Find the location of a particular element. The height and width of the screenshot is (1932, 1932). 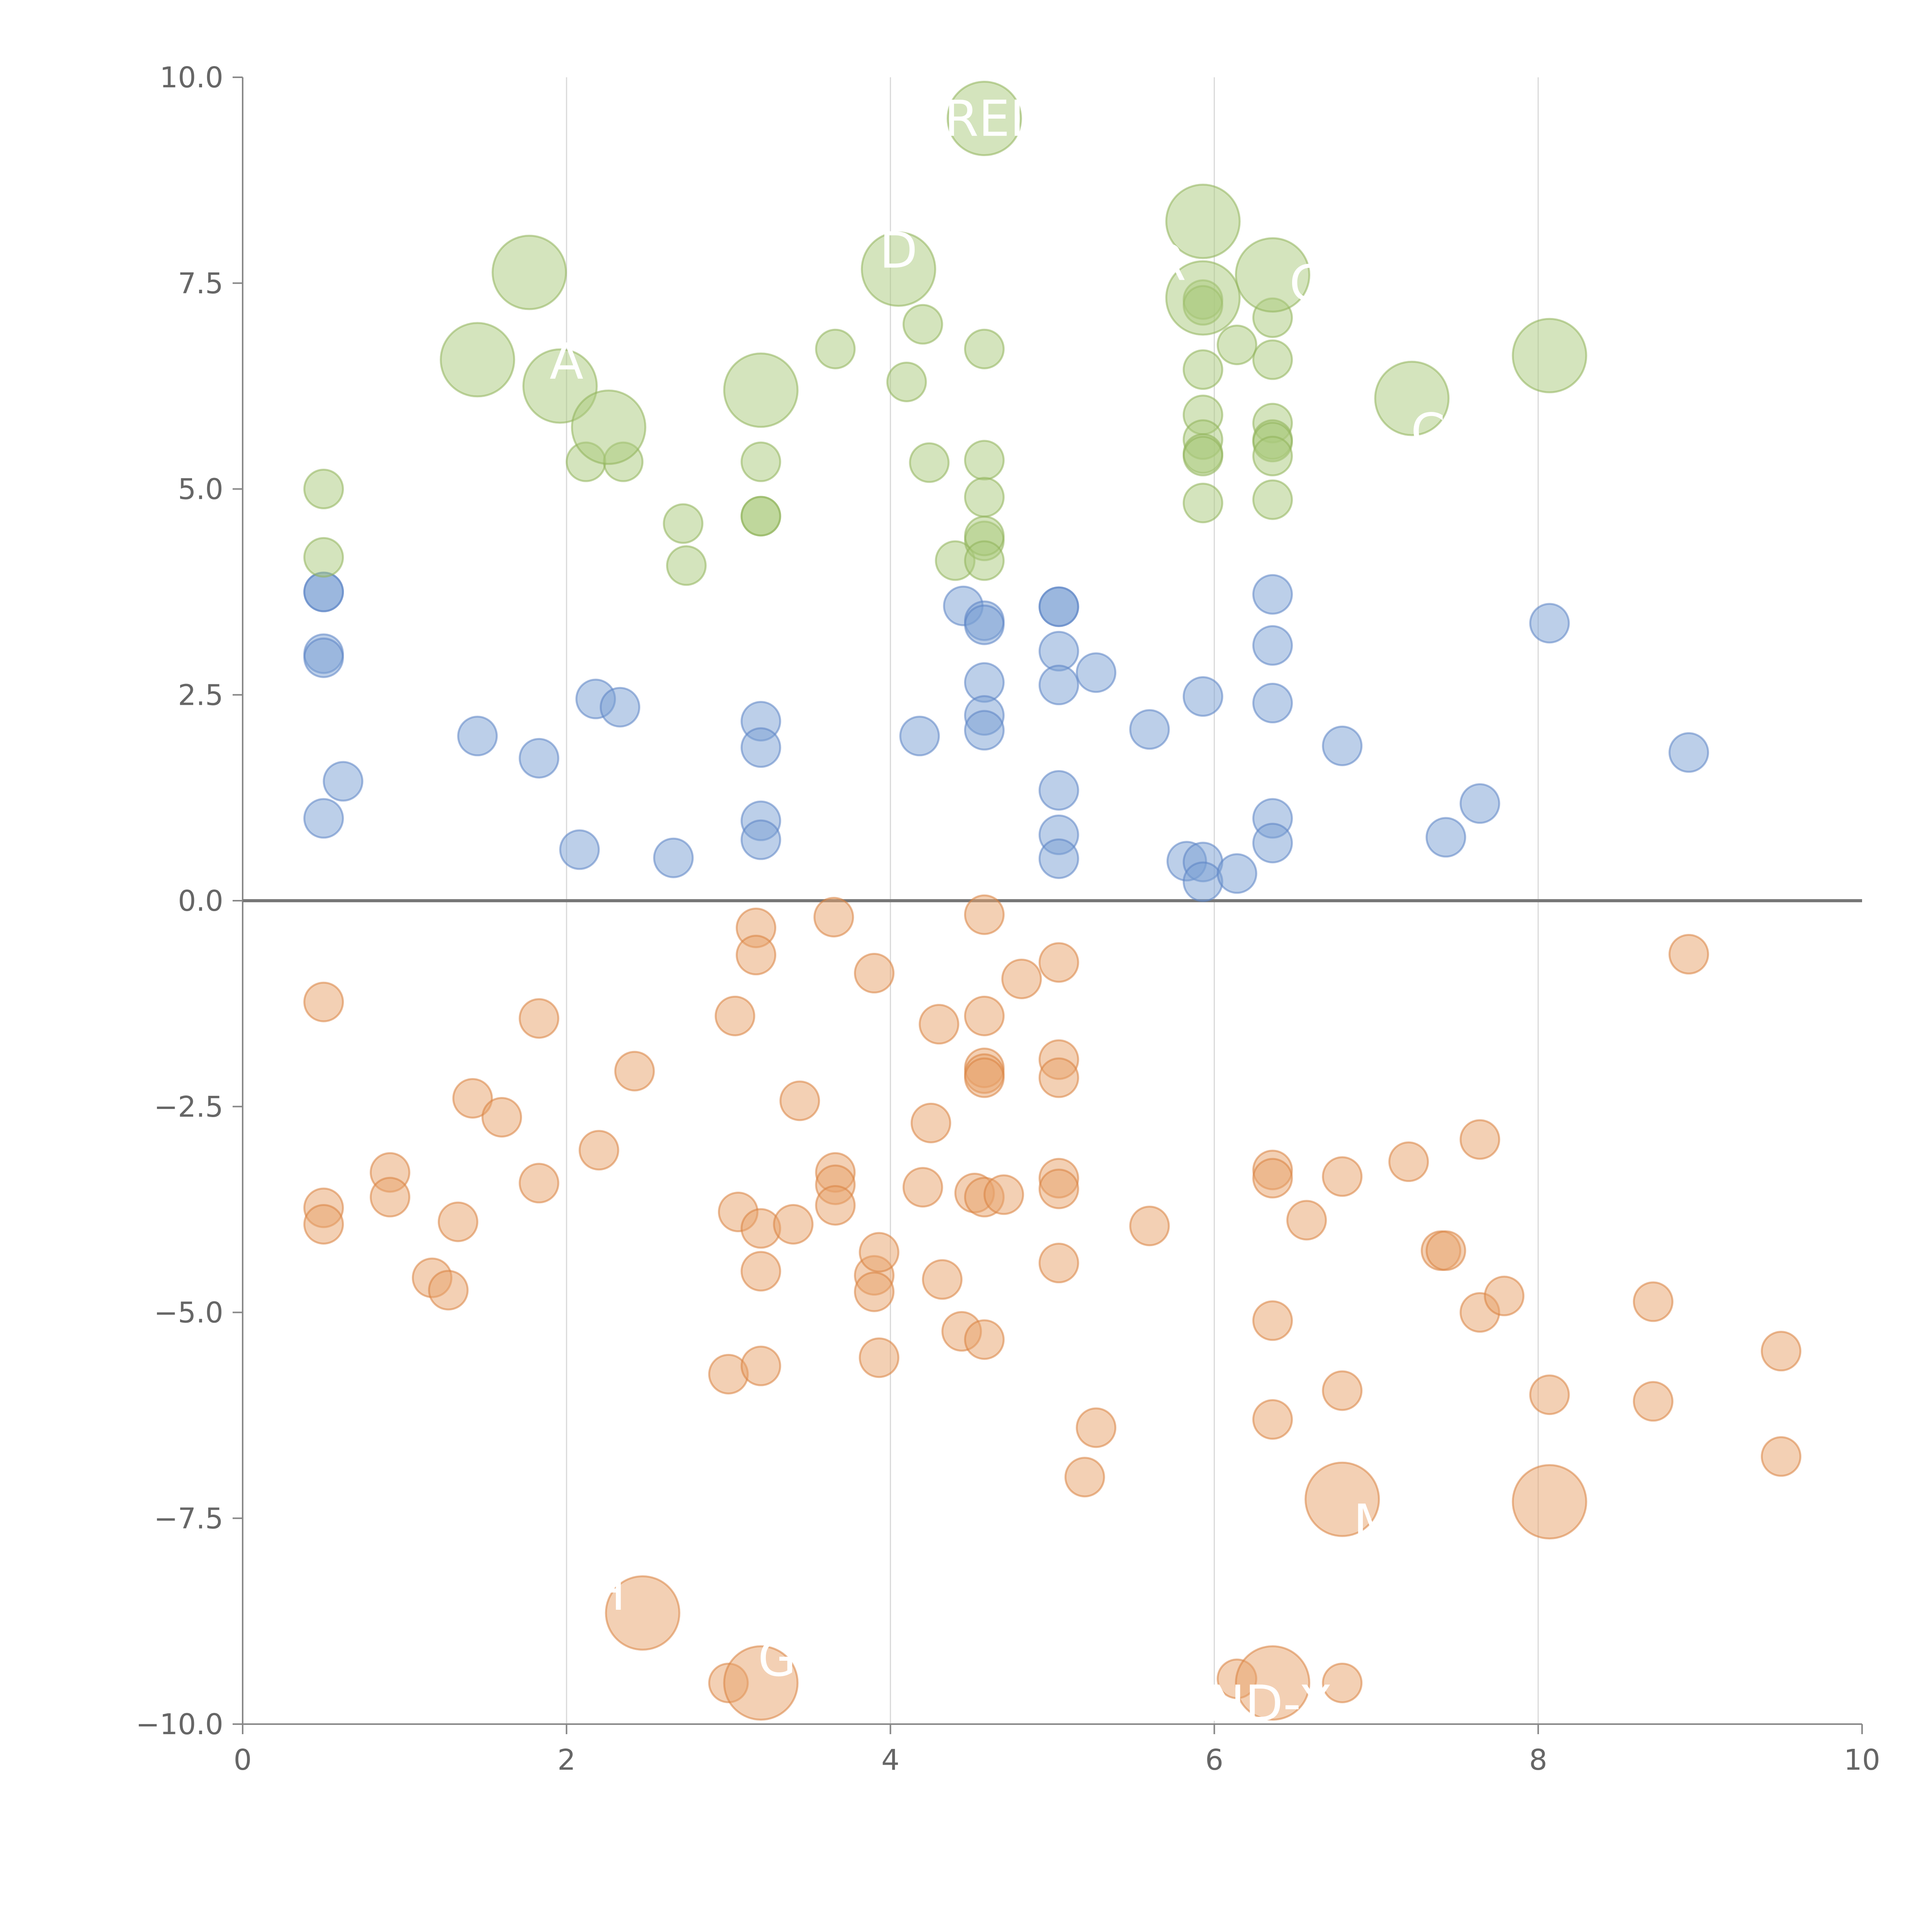

y-tick-label: −7.5 is located at coordinates (189, 1518).